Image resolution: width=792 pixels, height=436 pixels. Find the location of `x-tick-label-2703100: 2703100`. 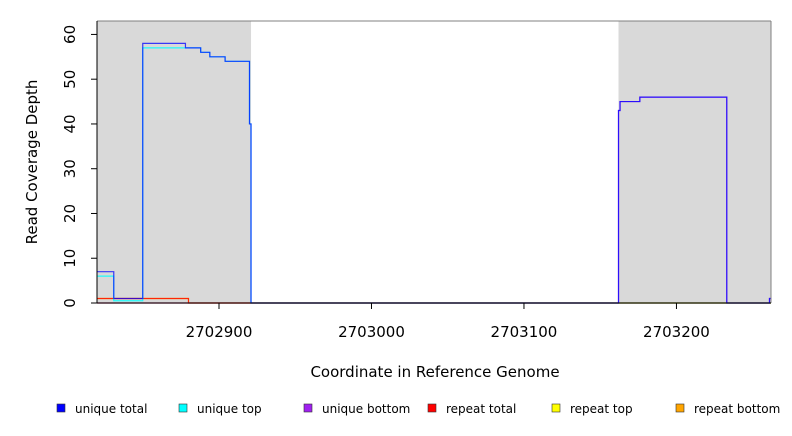

x-tick-label-2703100: 2703100 is located at coordinates (524, 332).